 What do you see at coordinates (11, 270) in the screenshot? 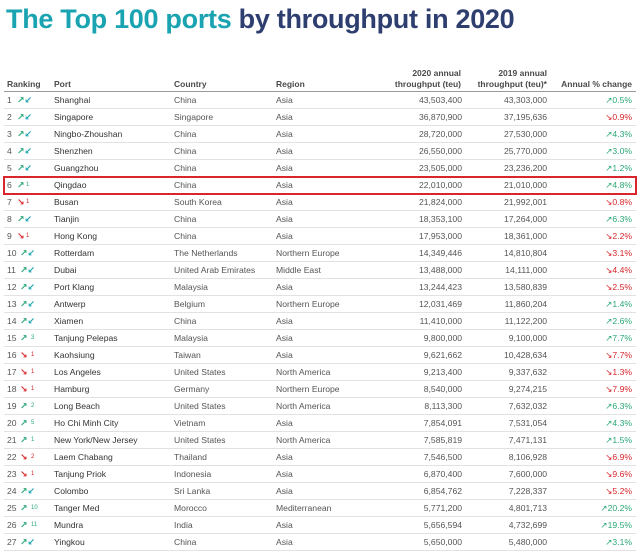
I see `rank: 11` at bounding box center [11, 270].